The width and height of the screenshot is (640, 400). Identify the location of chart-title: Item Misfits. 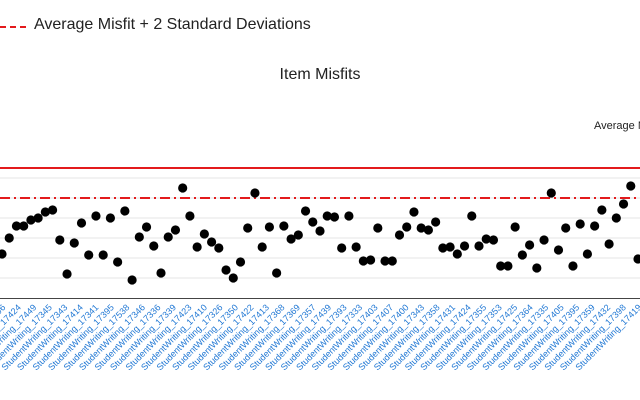
(320, 74).